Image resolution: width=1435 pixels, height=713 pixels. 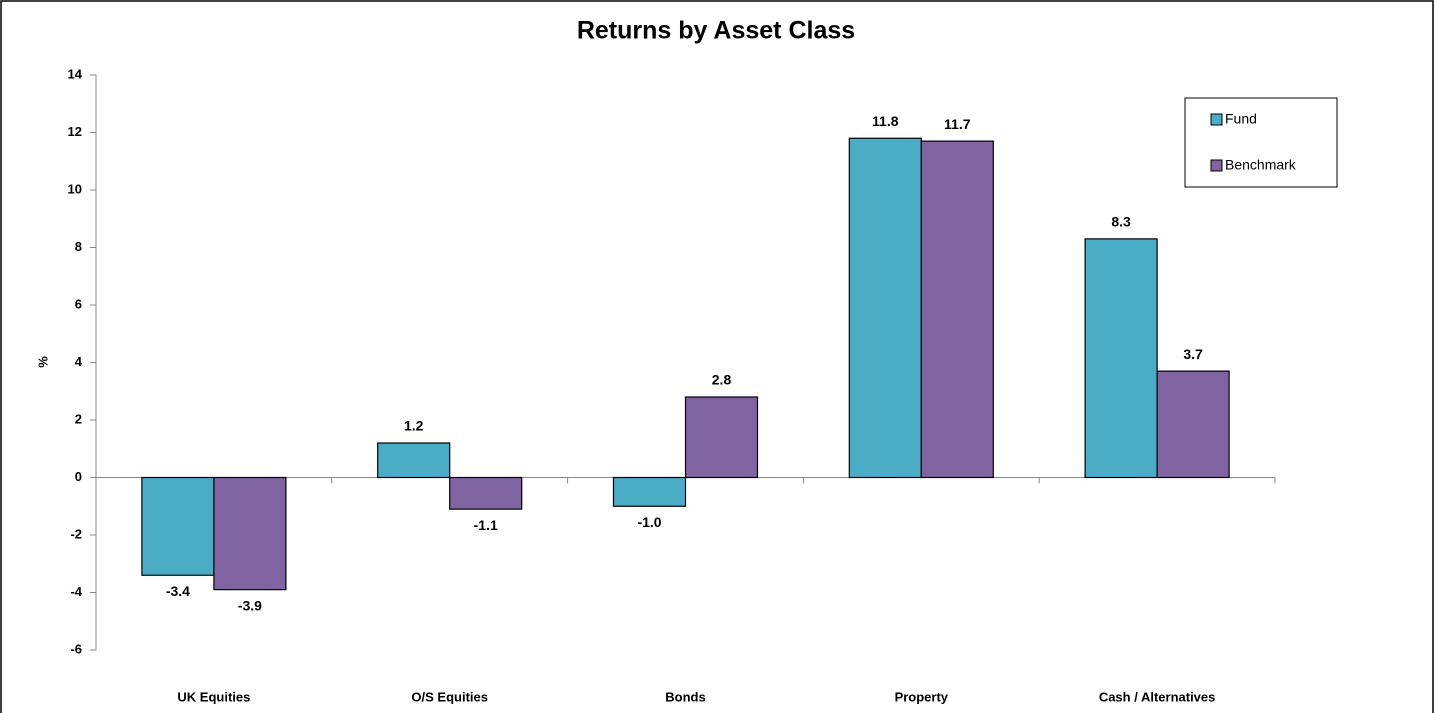 What do you see at coordinates (1121, 222) in the screenshot?
I see `value-label: 8.3` at bounding box center [1121, 222].